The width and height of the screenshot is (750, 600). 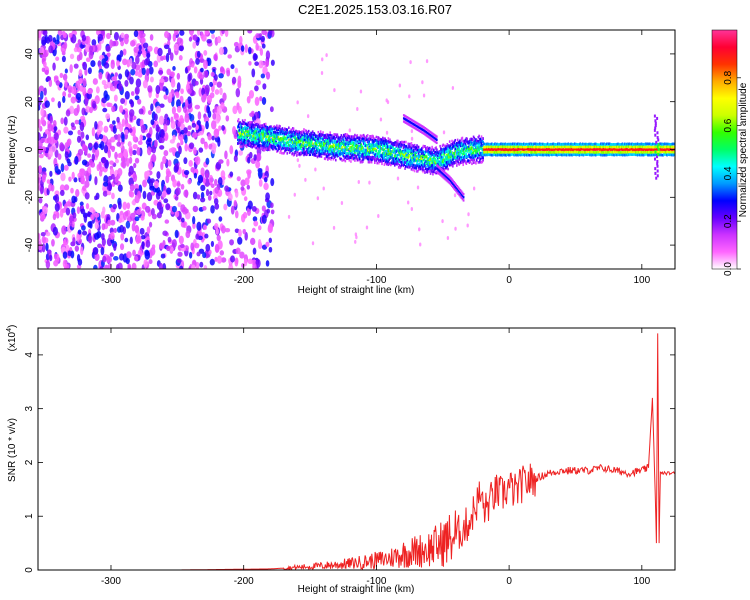 What do you see at coordinates (375, 9) in the screenshot?
I see `chart-title: C2E1.2025.153.03.16.R07` at bounding box center [375, 9].